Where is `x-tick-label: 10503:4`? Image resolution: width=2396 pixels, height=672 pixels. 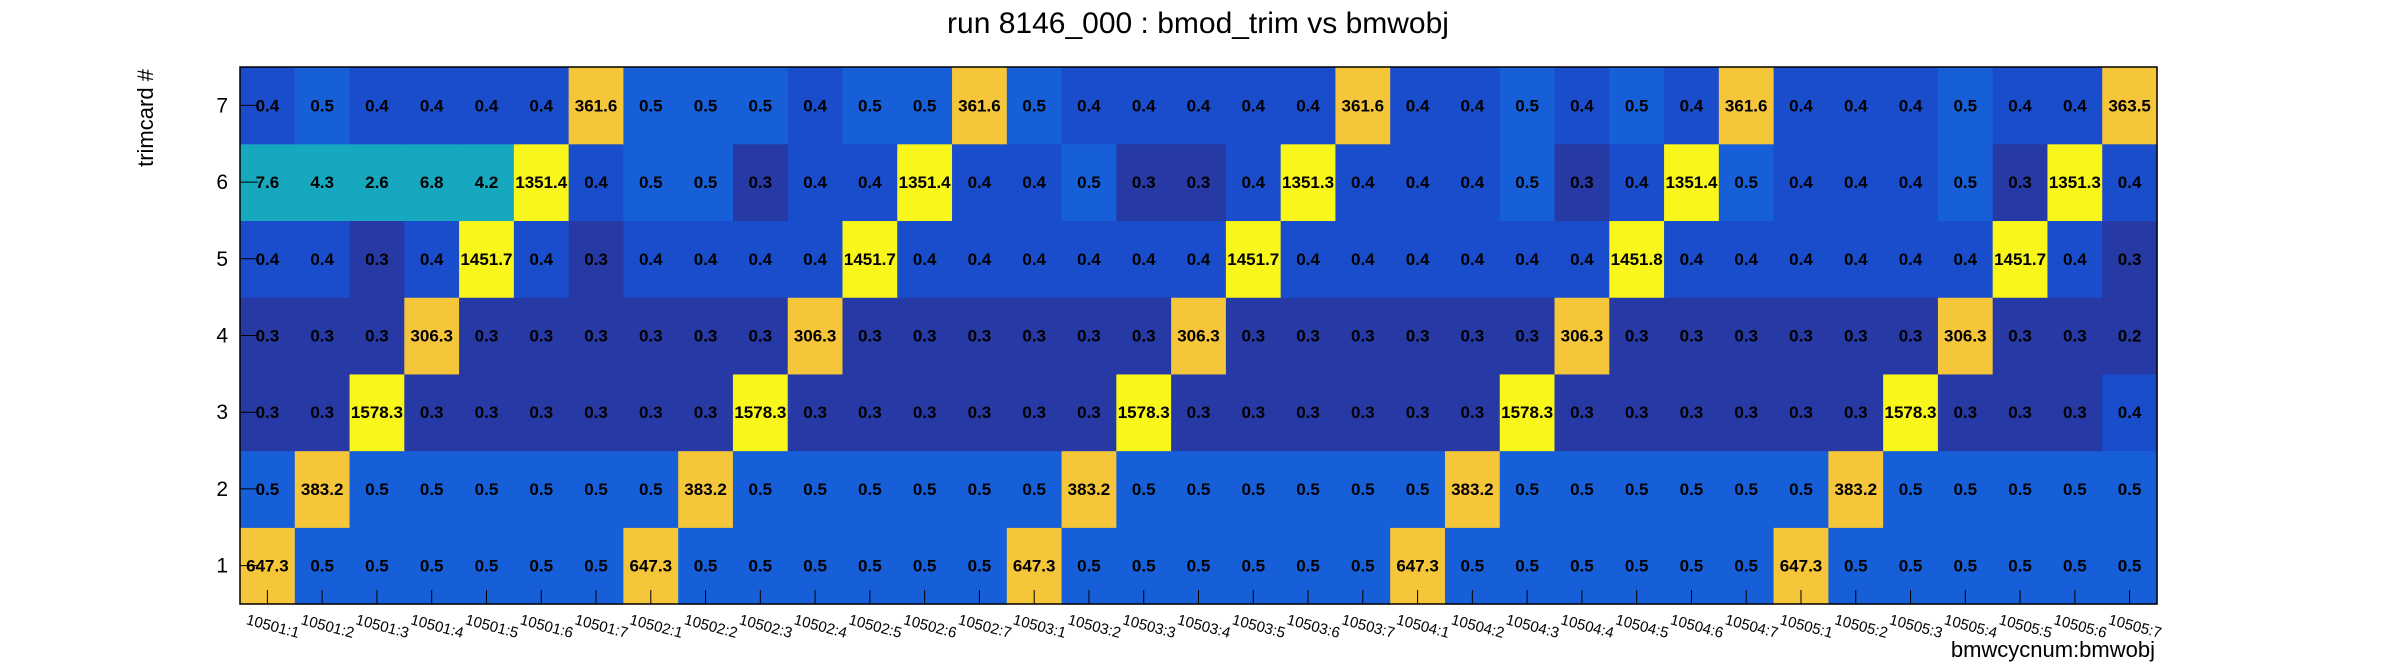
x-tick-label: 10503:4 is located at coordinates (1203, 626).